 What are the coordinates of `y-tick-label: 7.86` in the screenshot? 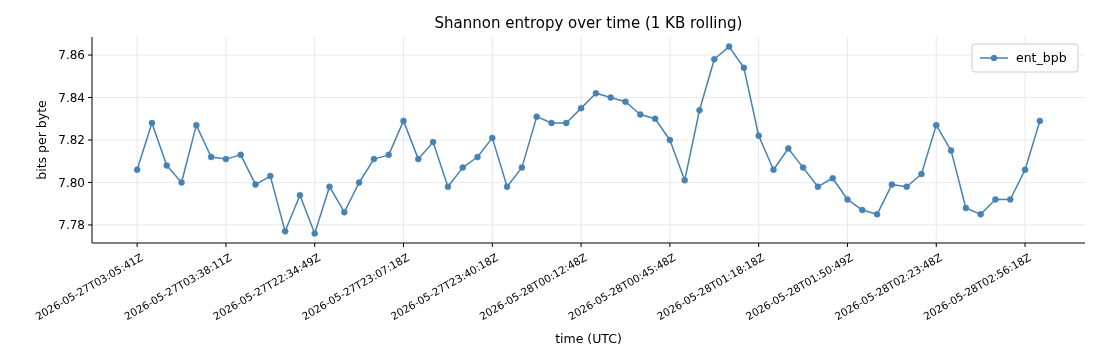 It's located at (71, 55).